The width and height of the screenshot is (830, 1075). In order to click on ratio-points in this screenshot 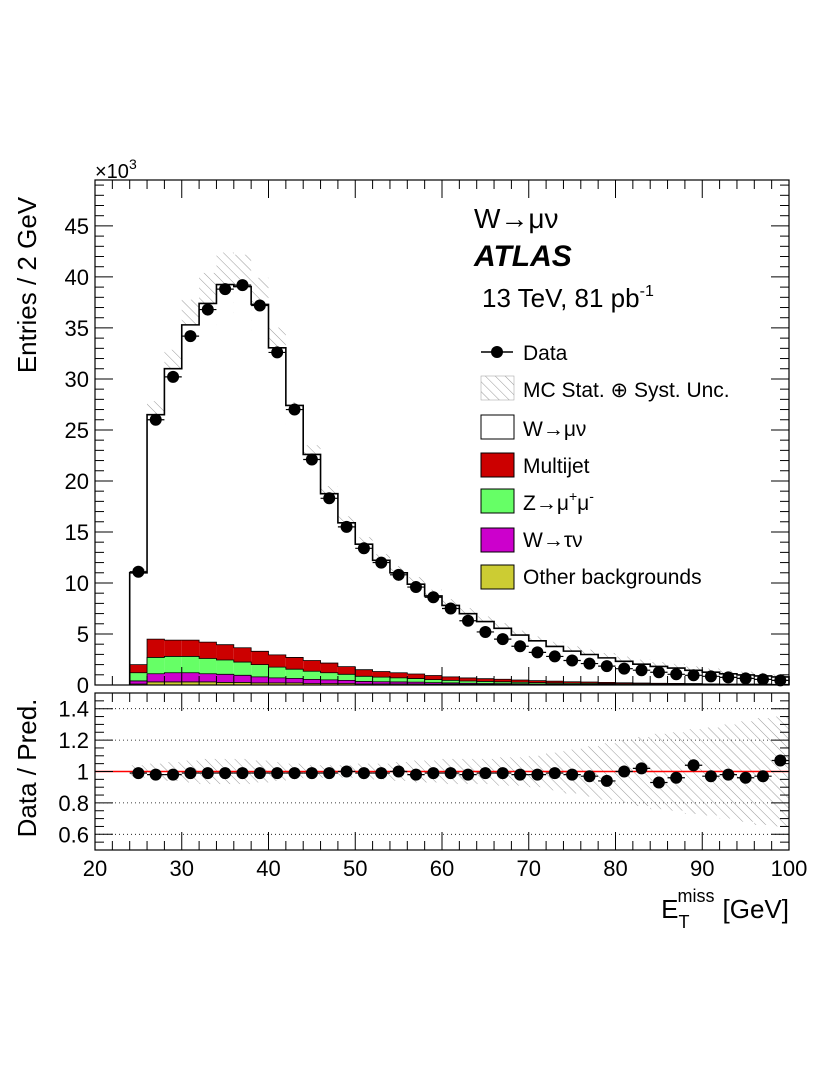, I will do `click(459, 771)`.